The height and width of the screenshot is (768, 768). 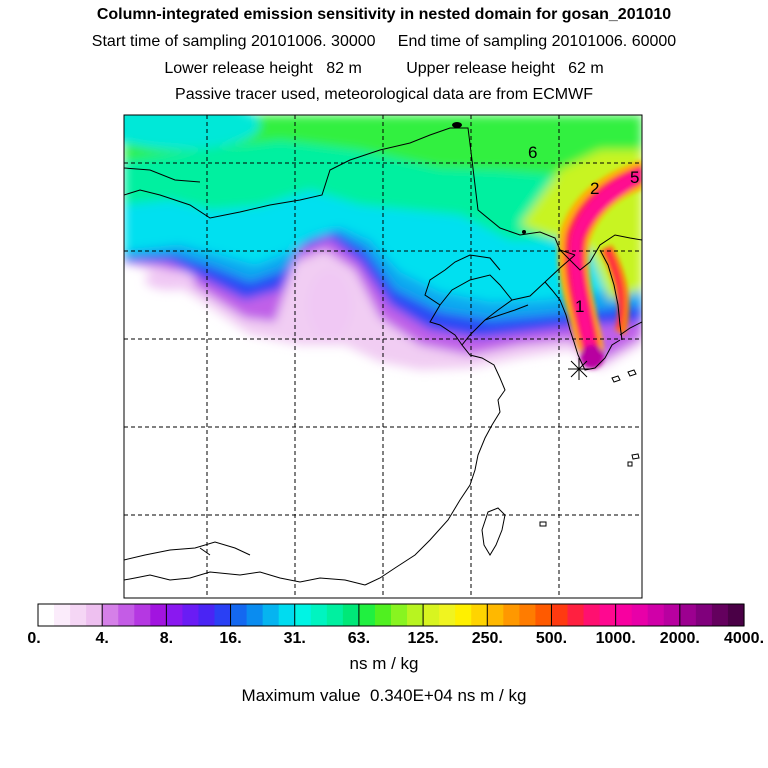 What do you see at coordinates (423, 638) in the screenshot?
I see `colorbar-tick-label: 125.` at bounding box center [423, 638].